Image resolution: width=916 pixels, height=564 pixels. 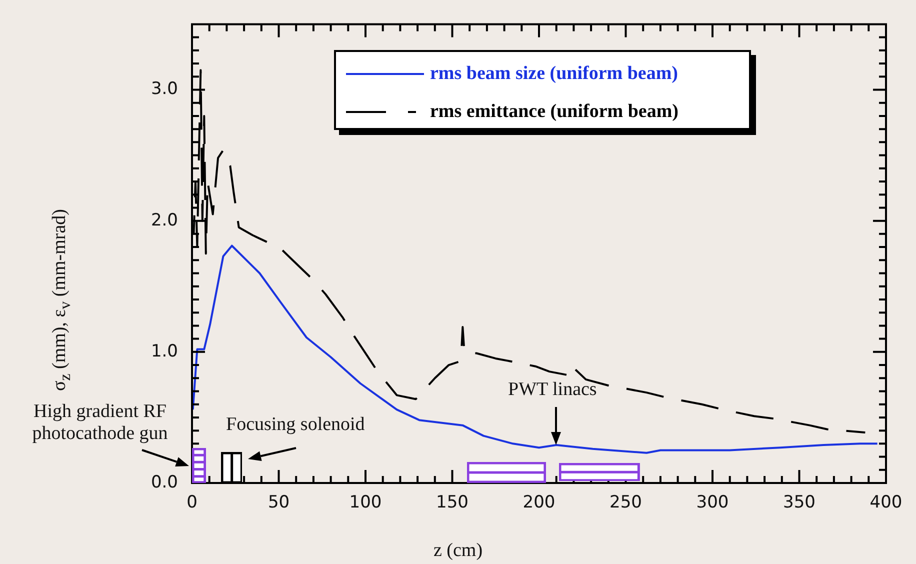 What do you see at coordinates (626, 502) in the screenshot?
I see `x-tick-label: 250` at bounding box center [626, 502].